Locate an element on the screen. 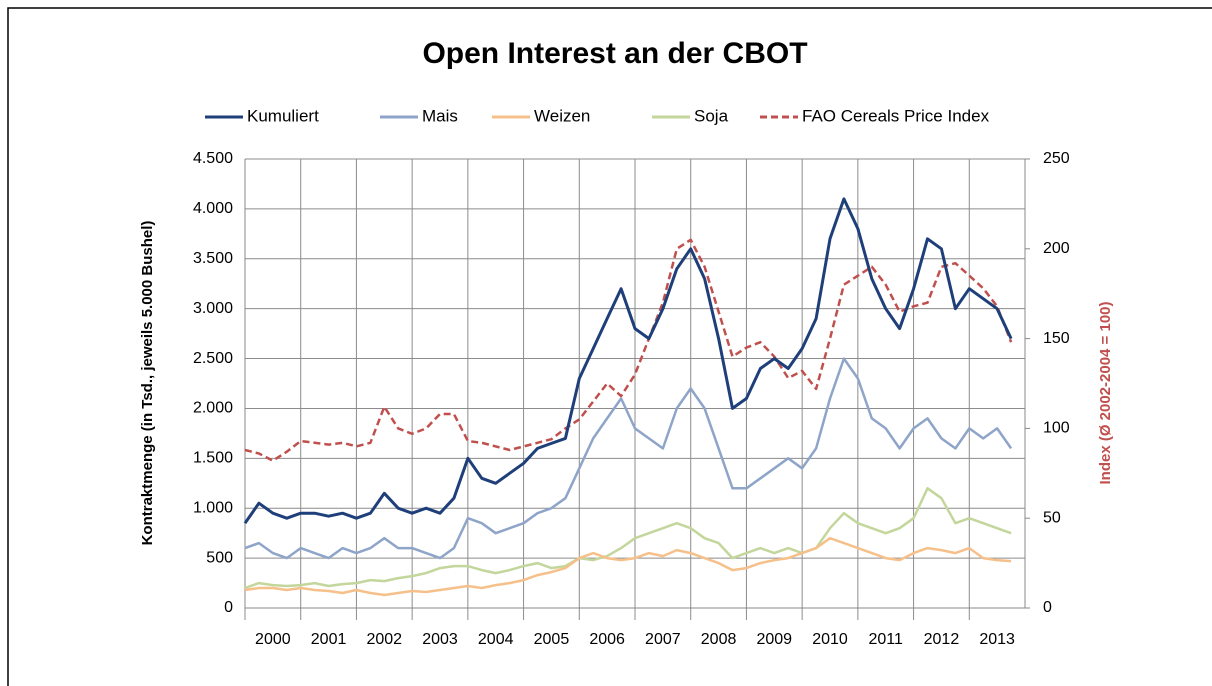 The height and width of the screenshot is (686, 1212). y-tick-label: 1.500 is located at coordinates (213, 458).